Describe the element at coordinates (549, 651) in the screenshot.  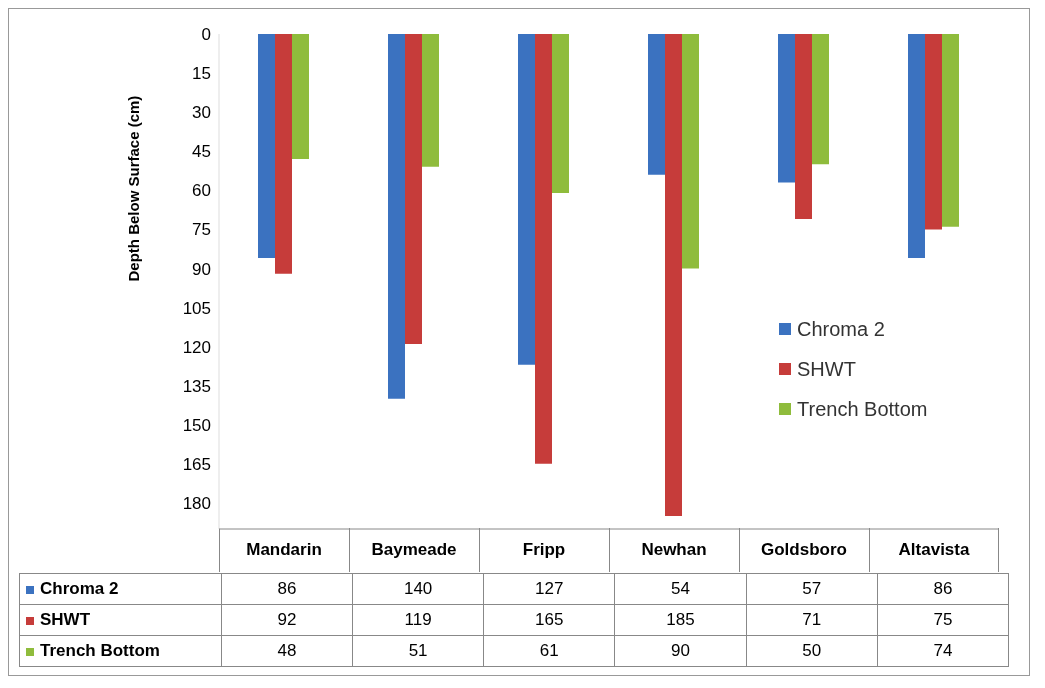
I see `data-label: 61` at that location.